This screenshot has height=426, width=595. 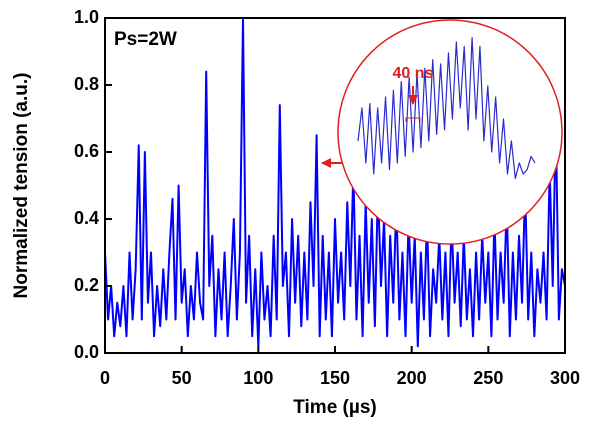 I want to click on x-axis-label: Time (µs), so click(x=334, y=407).